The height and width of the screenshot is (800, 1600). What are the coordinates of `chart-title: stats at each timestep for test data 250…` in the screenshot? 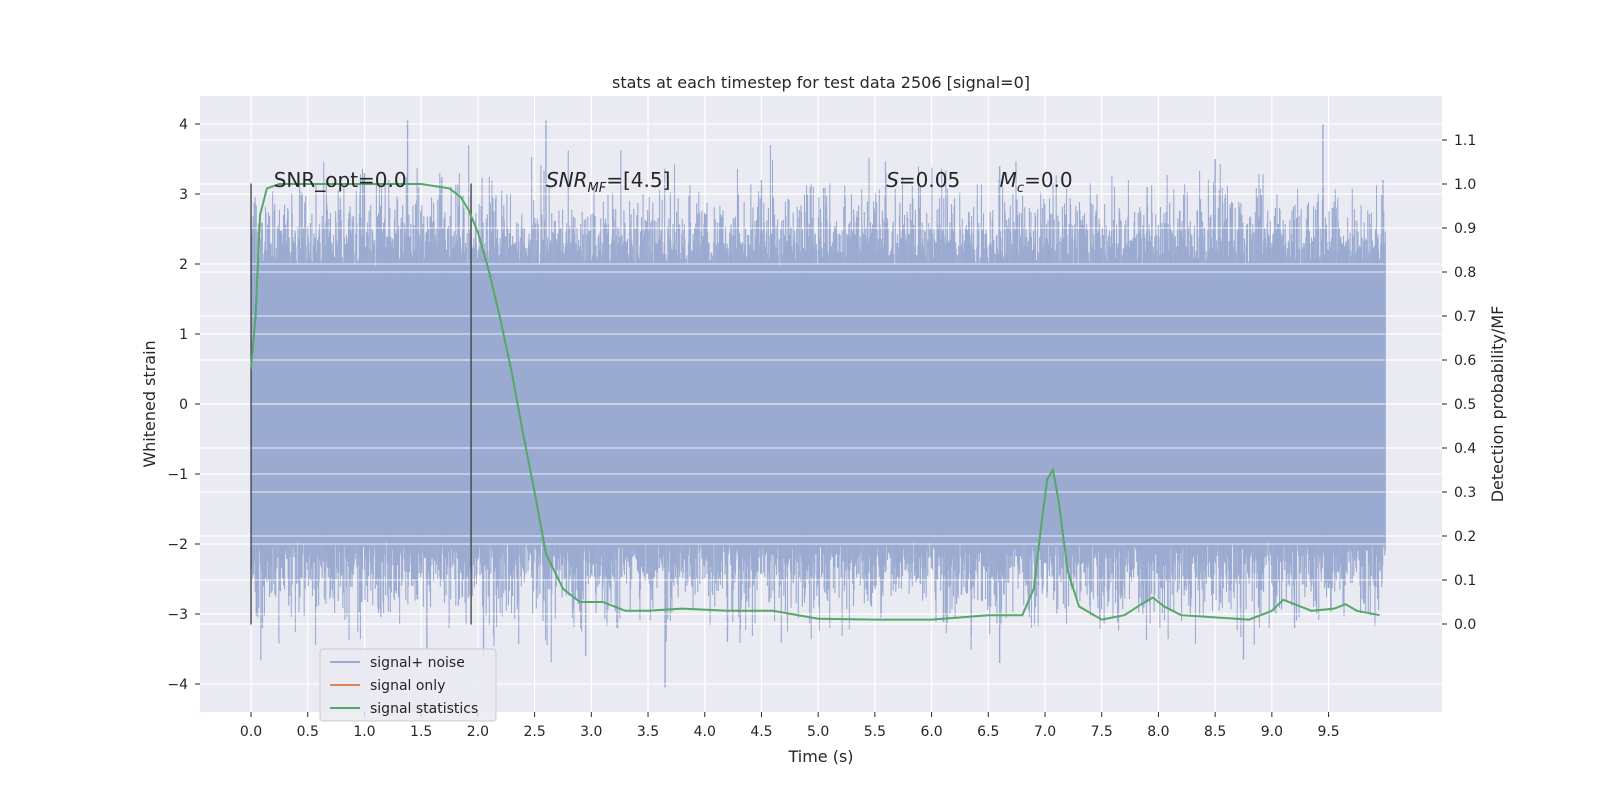 It's located at (821, 82).